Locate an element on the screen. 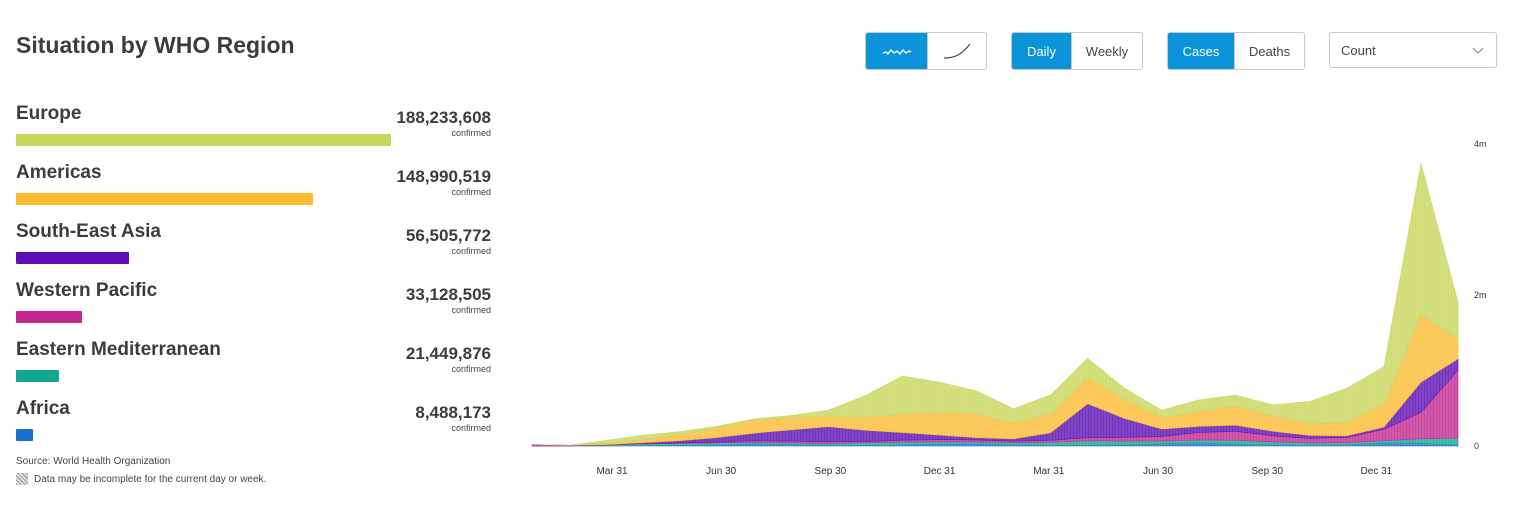  daily-button: Daily is located at coordinates (1041, 51).